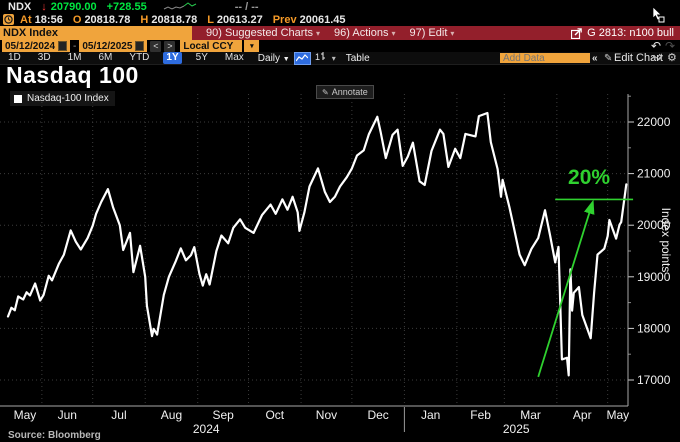 Image resolution: width=680 pixels, height=442 pixels. What do you see at coordinates (357, 58) in the screenshot?
I see `table-button: Table` at bounding box center [357, 58].